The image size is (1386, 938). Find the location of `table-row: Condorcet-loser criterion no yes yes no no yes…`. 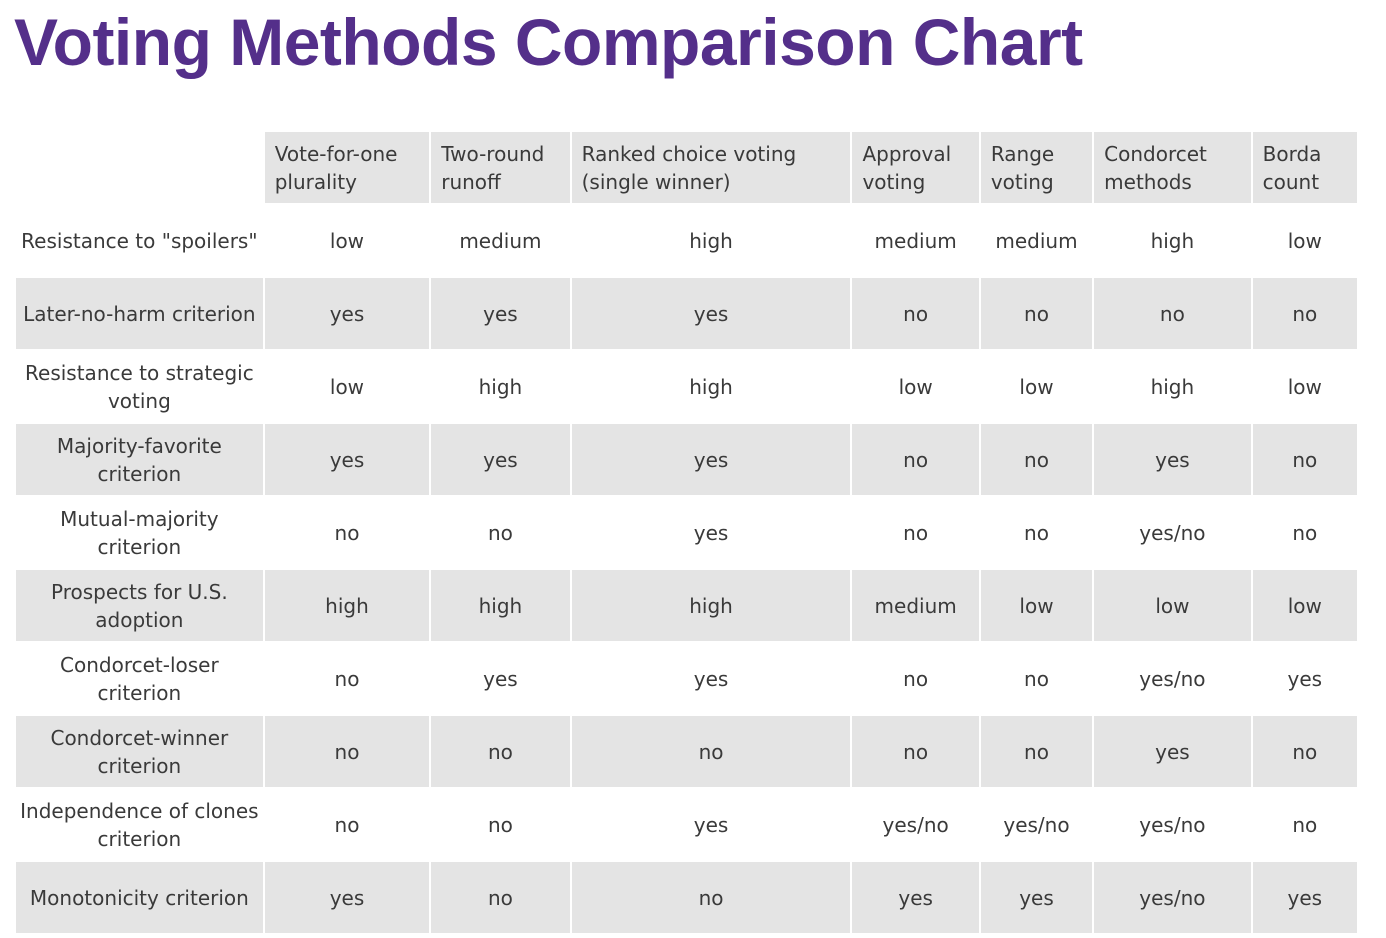

table-row: Condorcet-loser criterion no yes yes no no yes… is located at coordinates (686, 678).